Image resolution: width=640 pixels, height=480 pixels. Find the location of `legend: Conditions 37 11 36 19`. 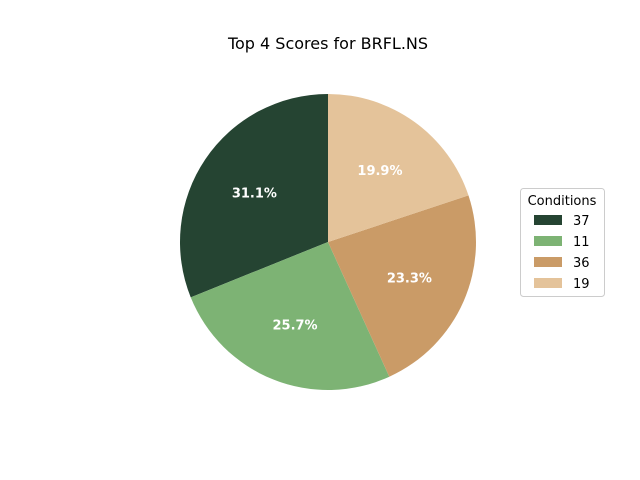

legend: Conditions 37 11 36 19 is located at coordinates (562, 242).